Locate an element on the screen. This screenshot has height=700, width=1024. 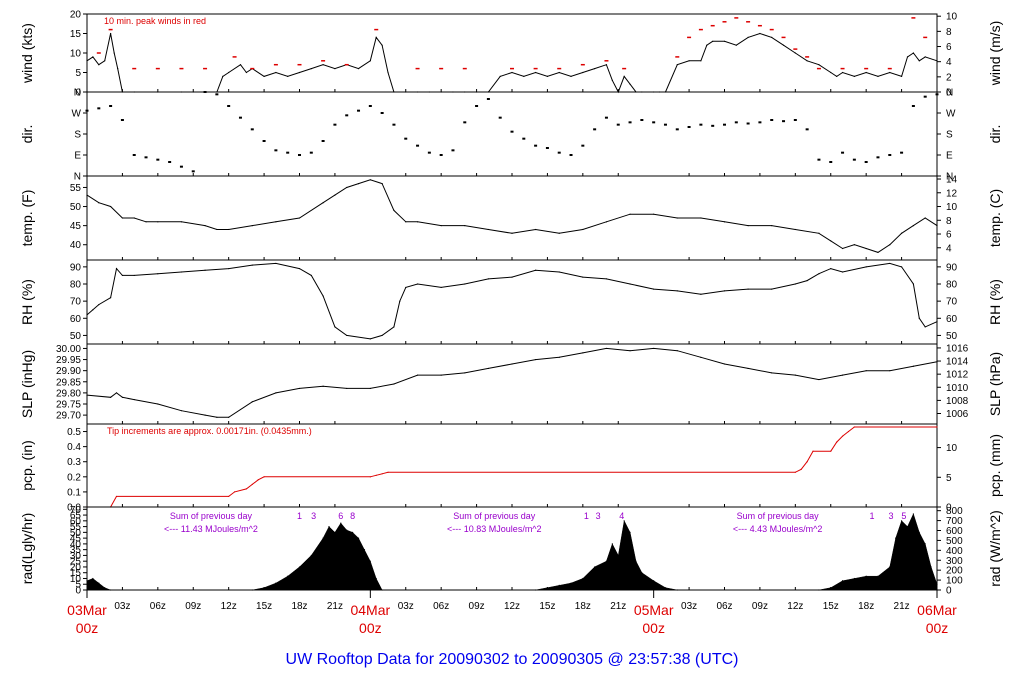
temp-ytick-label: 55 is located at coordinates (76, 188).